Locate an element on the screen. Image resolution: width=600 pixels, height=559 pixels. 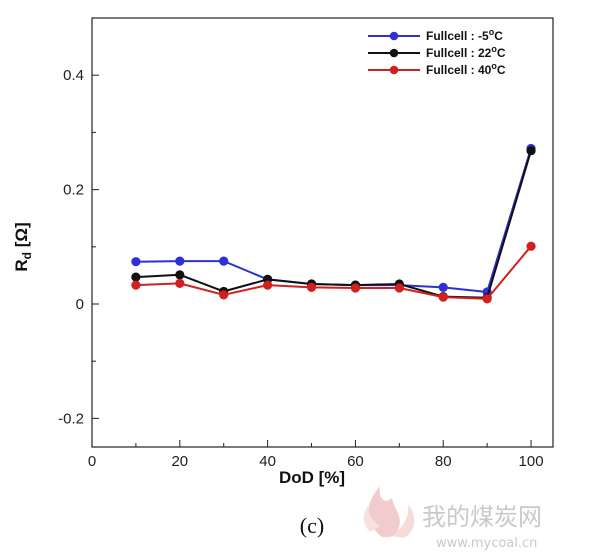
legend-label: Fullcell : 22oC is located at coordinates (466, 52).